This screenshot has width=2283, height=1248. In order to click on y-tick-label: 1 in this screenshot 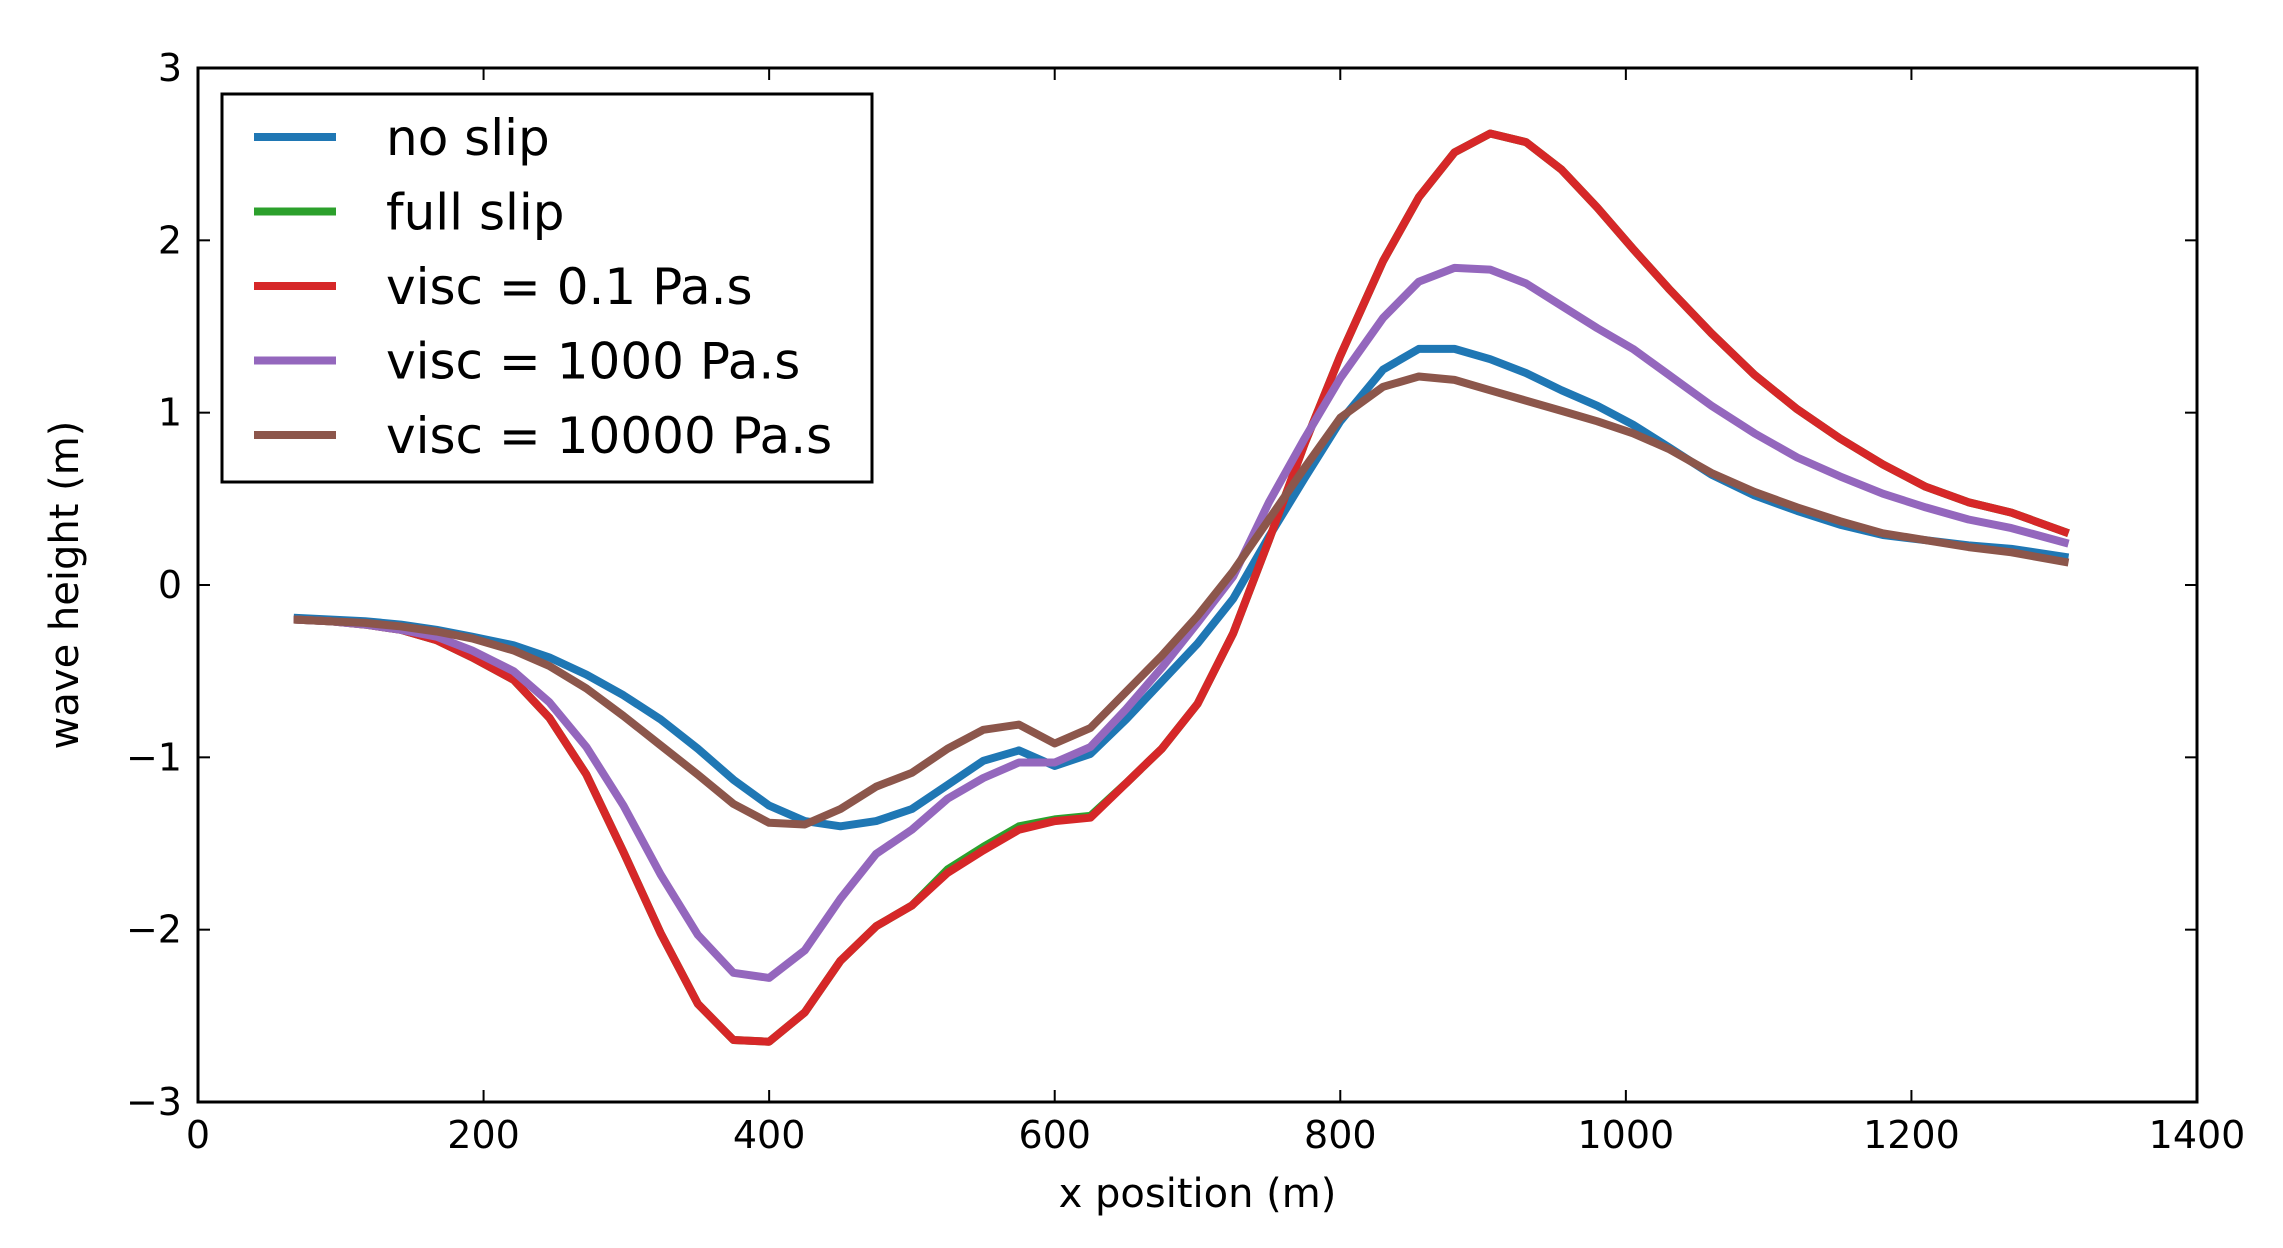, I will do `click(170, 413)`.